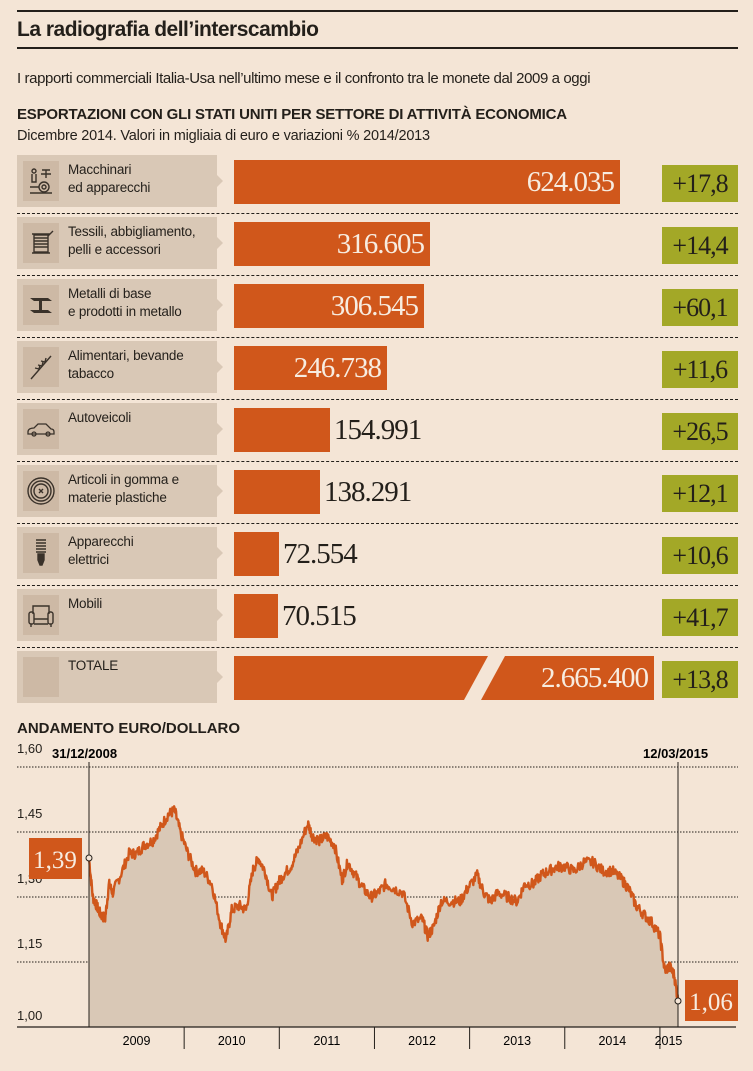  Describe the element at coordinates (700, 679) in the screenshot. I see `change-badge: +13,8` at that location.